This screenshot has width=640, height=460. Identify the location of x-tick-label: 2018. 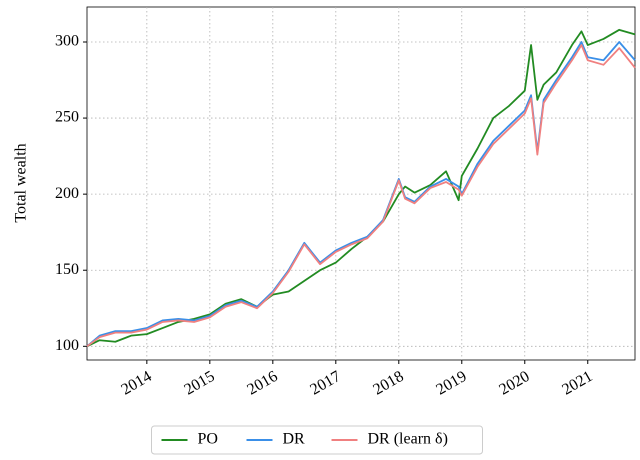
(388, 383).